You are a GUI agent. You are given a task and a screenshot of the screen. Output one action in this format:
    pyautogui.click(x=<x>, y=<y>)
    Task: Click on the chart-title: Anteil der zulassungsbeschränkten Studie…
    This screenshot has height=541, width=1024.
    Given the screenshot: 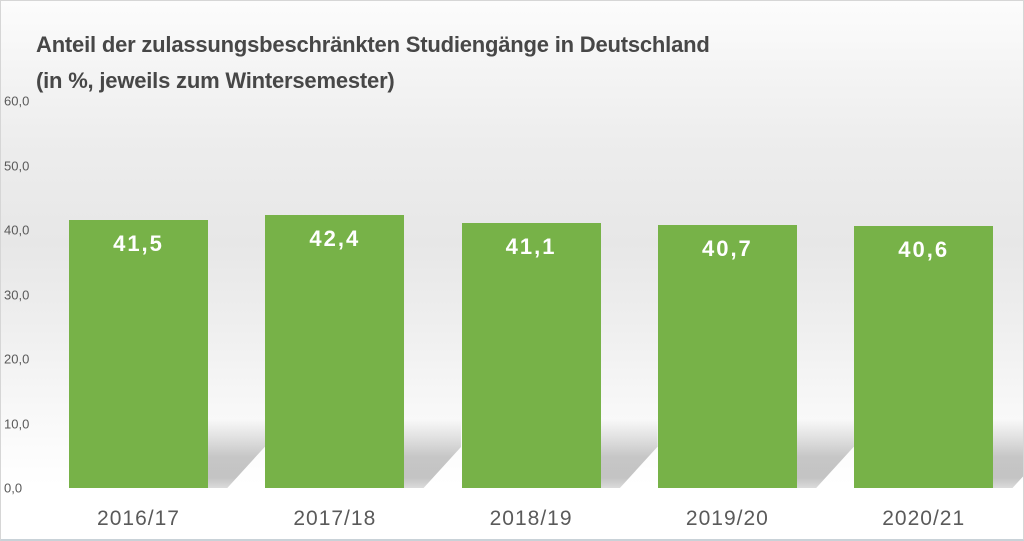 What is the action you would take?
    pyautogui.click(x=373, y=44)
    